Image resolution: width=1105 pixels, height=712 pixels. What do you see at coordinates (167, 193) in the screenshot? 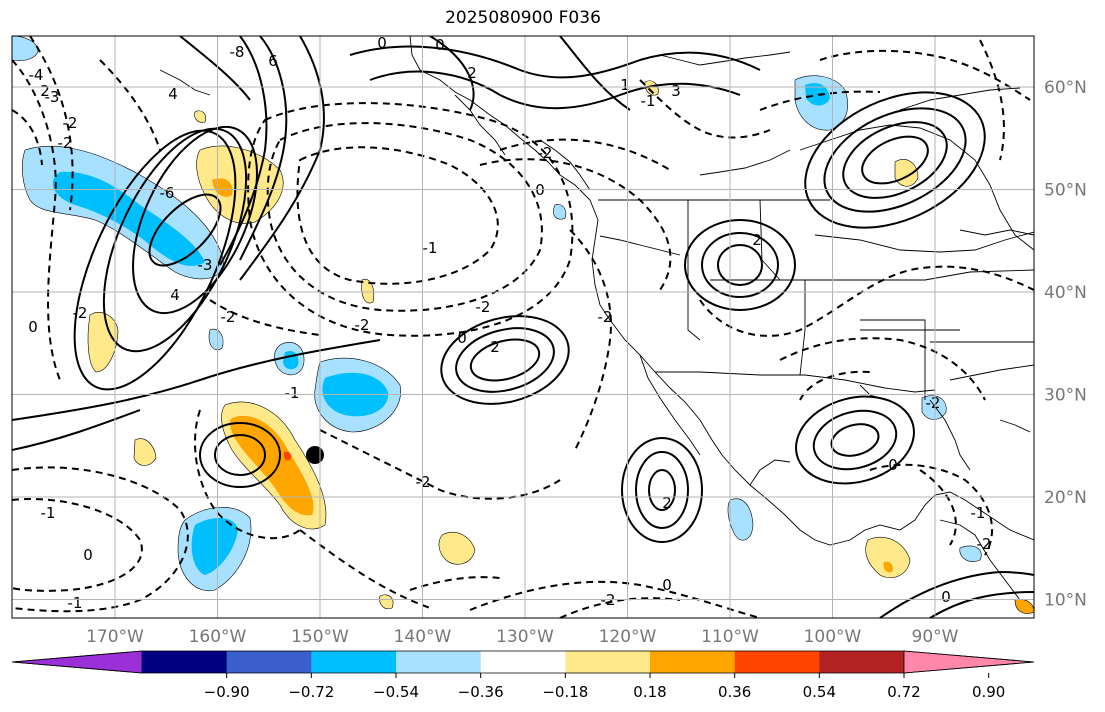
I see `contour-label: -6` at bounding box center [167, 193].